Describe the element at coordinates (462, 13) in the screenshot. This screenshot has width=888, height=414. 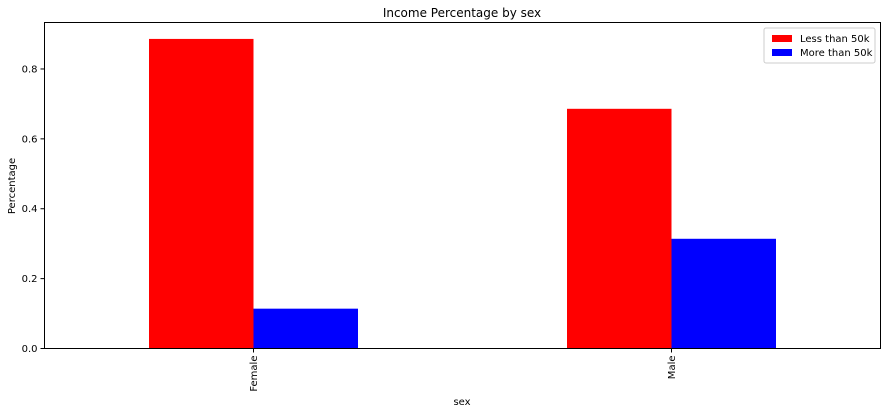
I see `chart-title: Income Percentage by sex` at that location.